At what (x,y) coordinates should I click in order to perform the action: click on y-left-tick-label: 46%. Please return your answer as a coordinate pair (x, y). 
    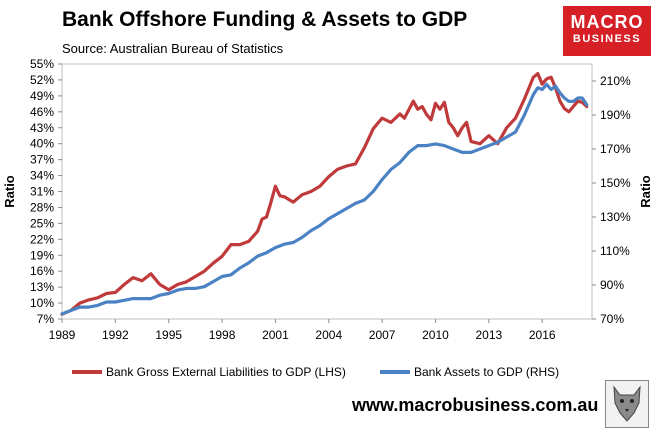
    Looking at the image, I should click on (42, 112).